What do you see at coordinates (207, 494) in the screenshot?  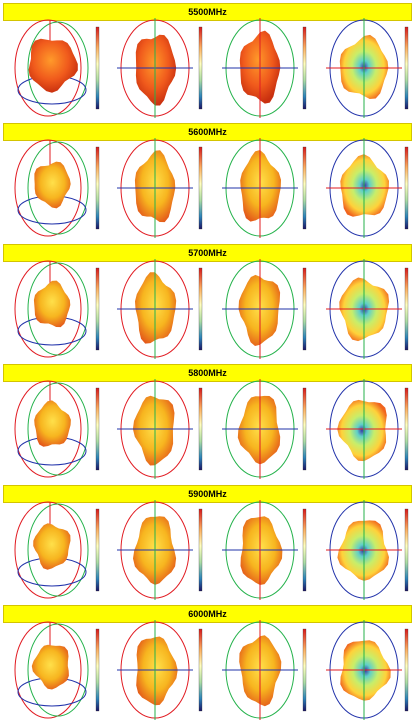 I see `section-title-5900: 5900MHz` at bounding box center [207, 494].